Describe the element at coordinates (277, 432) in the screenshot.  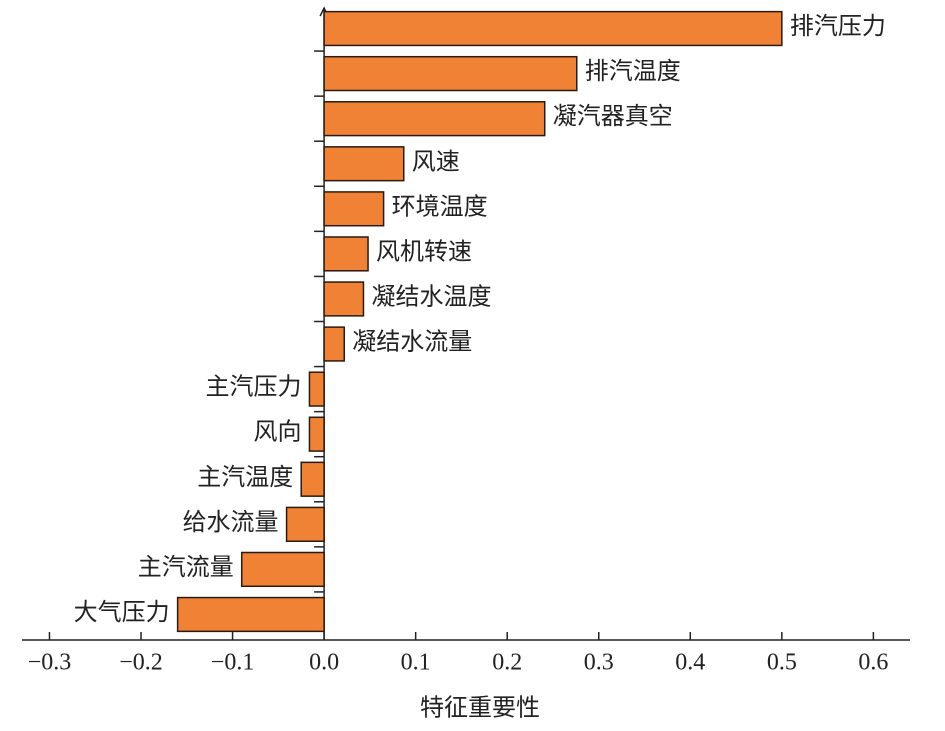
I see `category-label: 风向` at that location.